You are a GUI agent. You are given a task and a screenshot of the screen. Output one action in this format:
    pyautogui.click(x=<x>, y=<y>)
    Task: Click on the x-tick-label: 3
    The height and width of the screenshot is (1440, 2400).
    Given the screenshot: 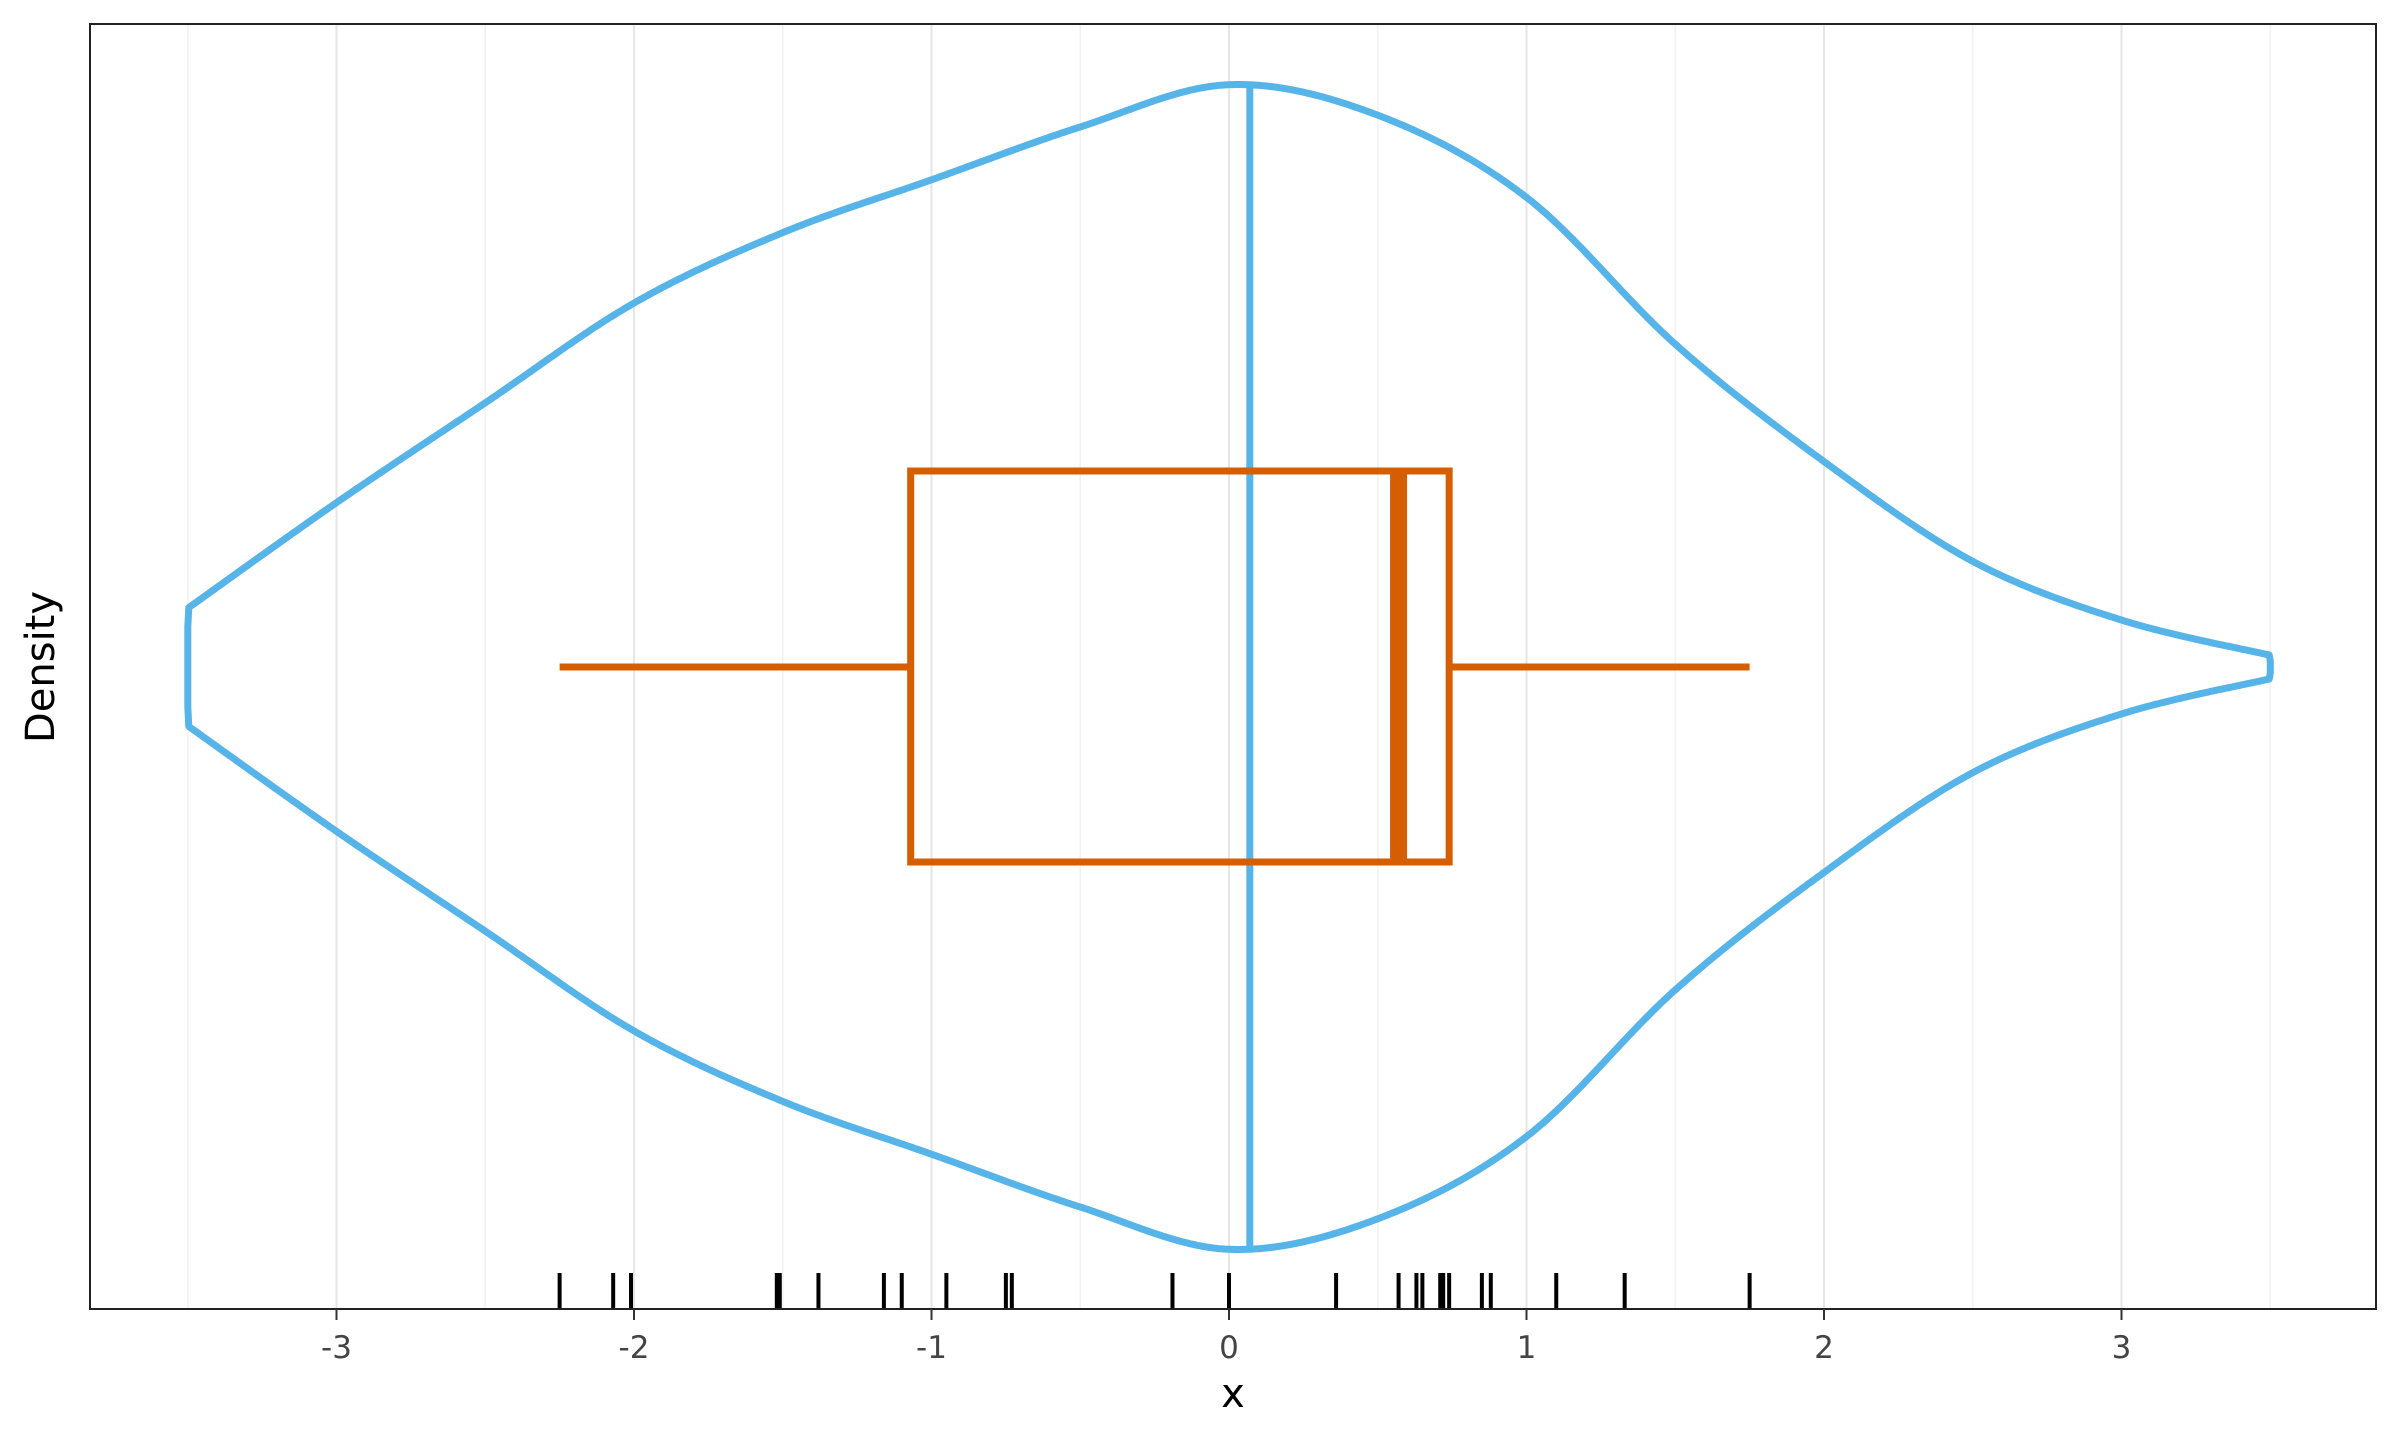 What is the action you would take?
    pyautogui.click(x=2122, y=1348)
    